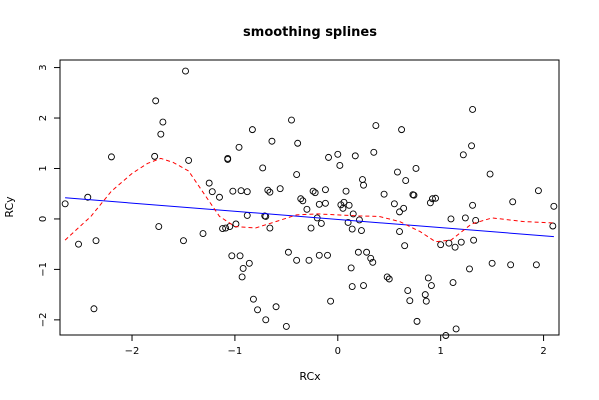 This screenshot has height=400, width=599. I want to click on x-axis: −2 −1 0 1 2, so click(336, 345).